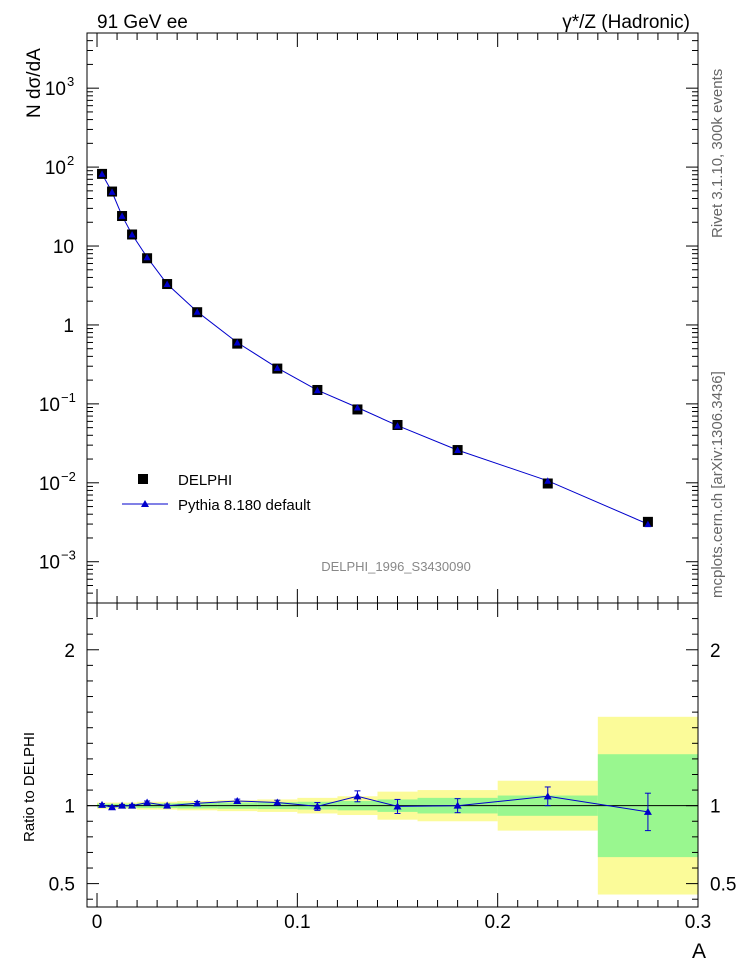  Describe the element at coordinates (626, 22) in the screenshot. I see `header-right: γ*/Z (Hadronic)` at that location.